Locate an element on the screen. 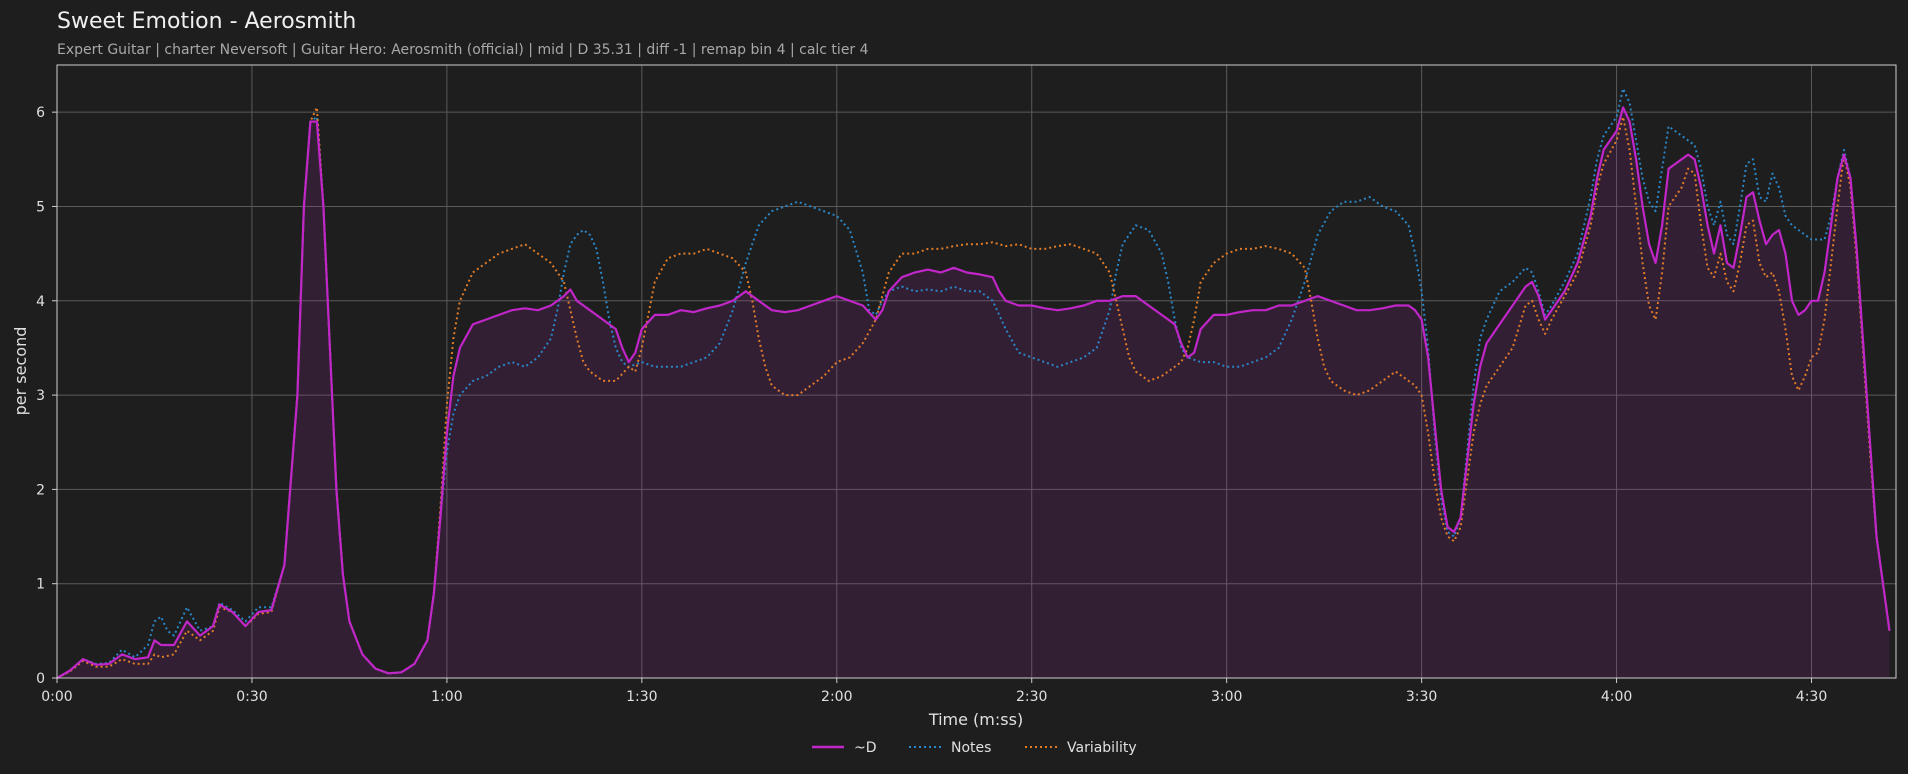 Image resolution: width=1908 pixels, height=774 pixels. y-tick-label: 2 is located at coordinates (40, 490).